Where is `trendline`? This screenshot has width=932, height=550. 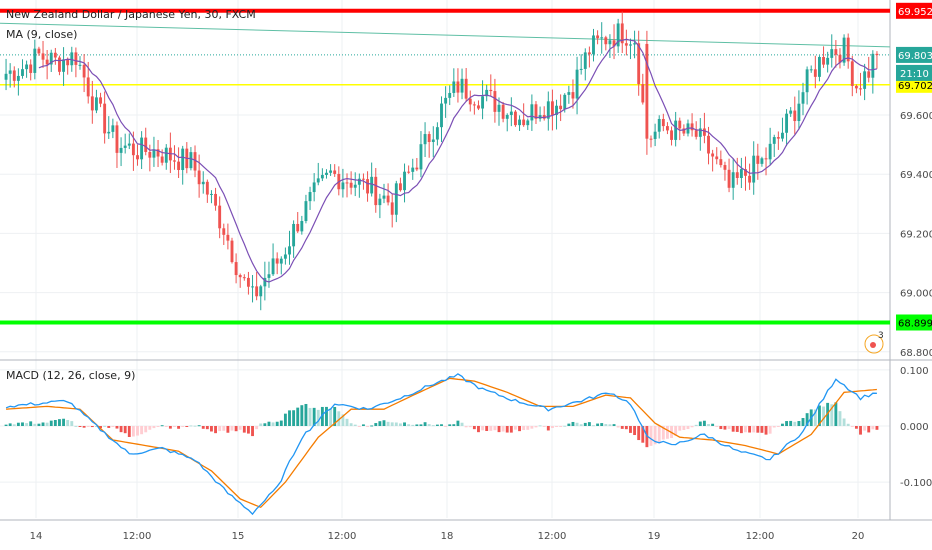
trendline is located at coordinates (445, 35).